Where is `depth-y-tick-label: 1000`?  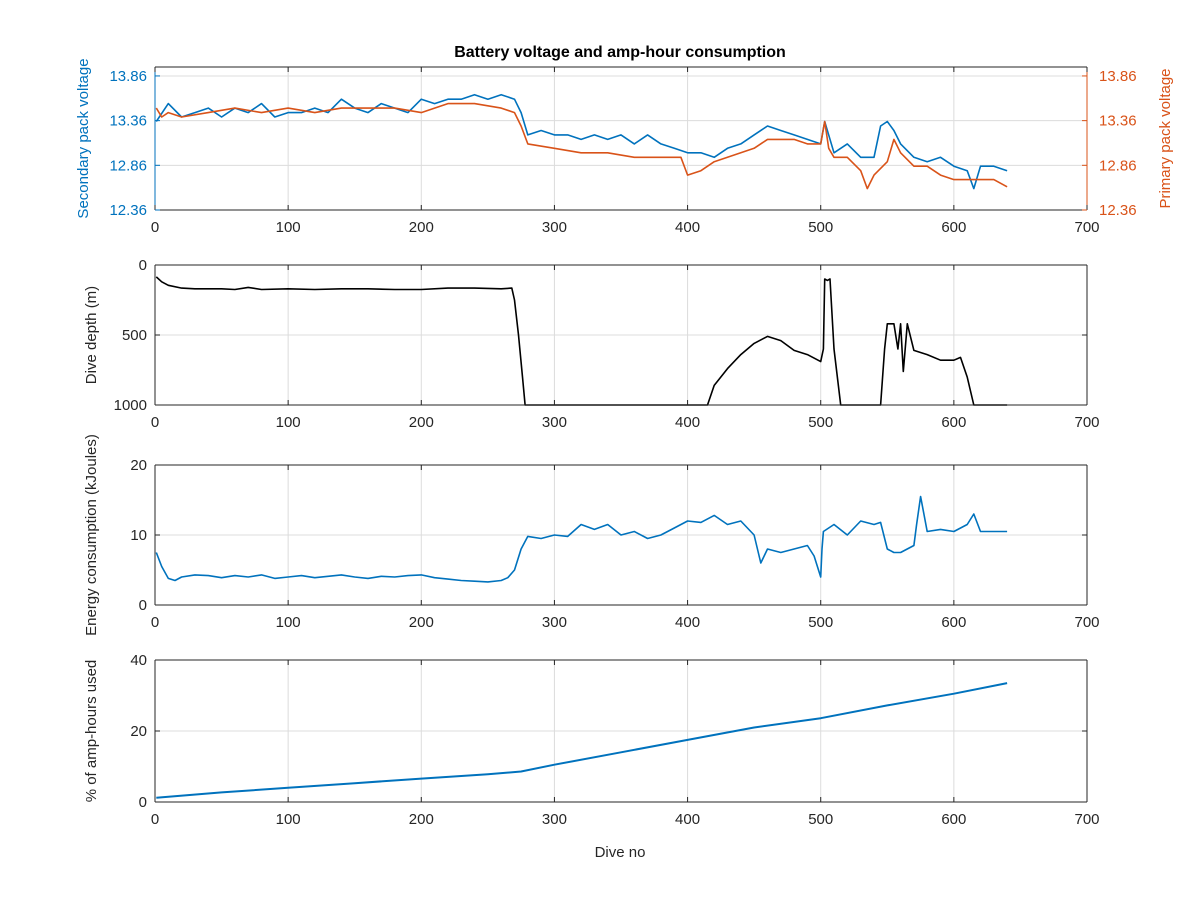 depth-y-tick-label: 1000 is located at coordinates (130, 405).